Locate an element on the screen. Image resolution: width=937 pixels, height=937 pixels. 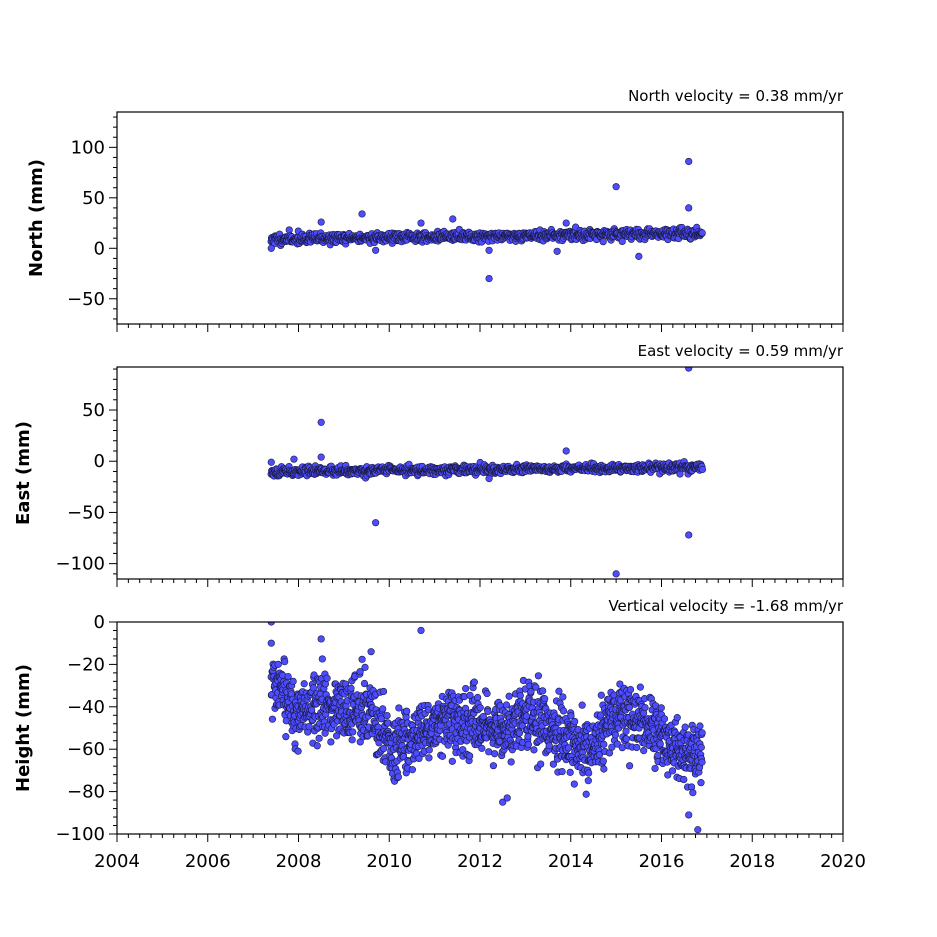
north-scatter-points is located at coordinates (486, 220).